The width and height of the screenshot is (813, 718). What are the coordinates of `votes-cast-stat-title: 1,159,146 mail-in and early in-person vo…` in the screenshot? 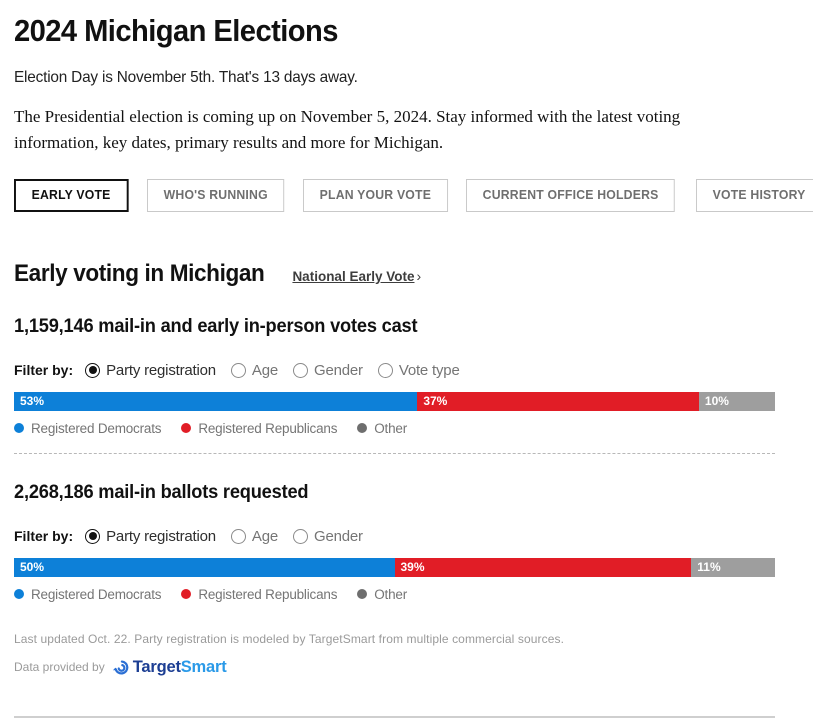 It's located at (216, 326).